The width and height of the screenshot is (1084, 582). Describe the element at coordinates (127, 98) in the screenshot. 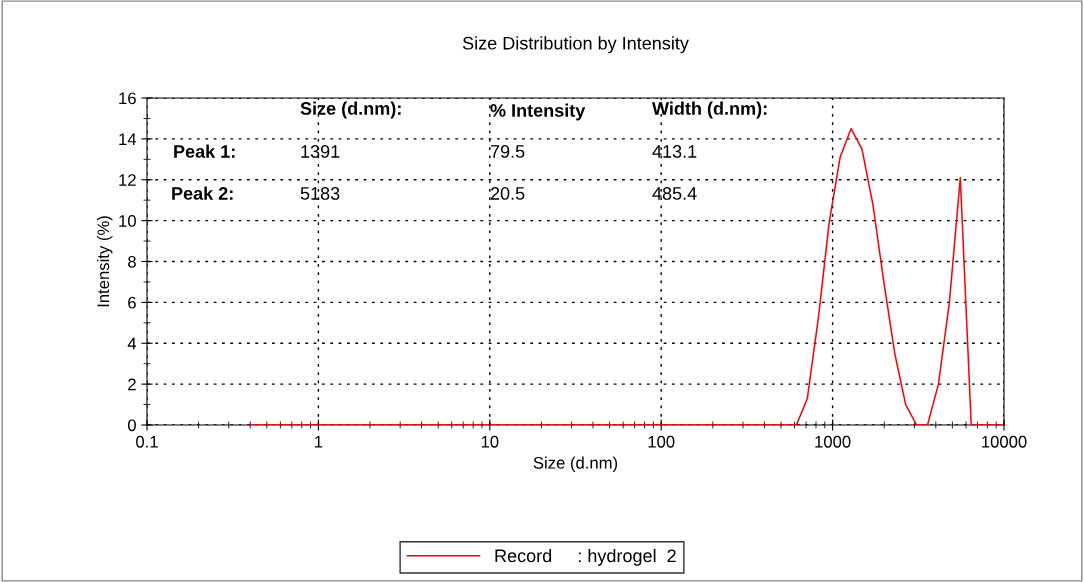

I see `y-tick-label: 16` at that location.